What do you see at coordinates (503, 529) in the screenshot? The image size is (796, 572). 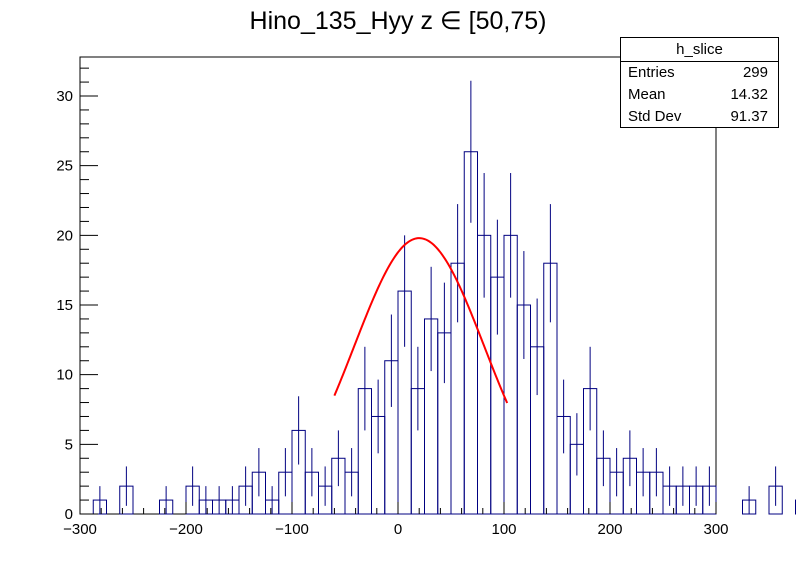 I see `x-tick-label: 100` at bounding box center [503, 529].